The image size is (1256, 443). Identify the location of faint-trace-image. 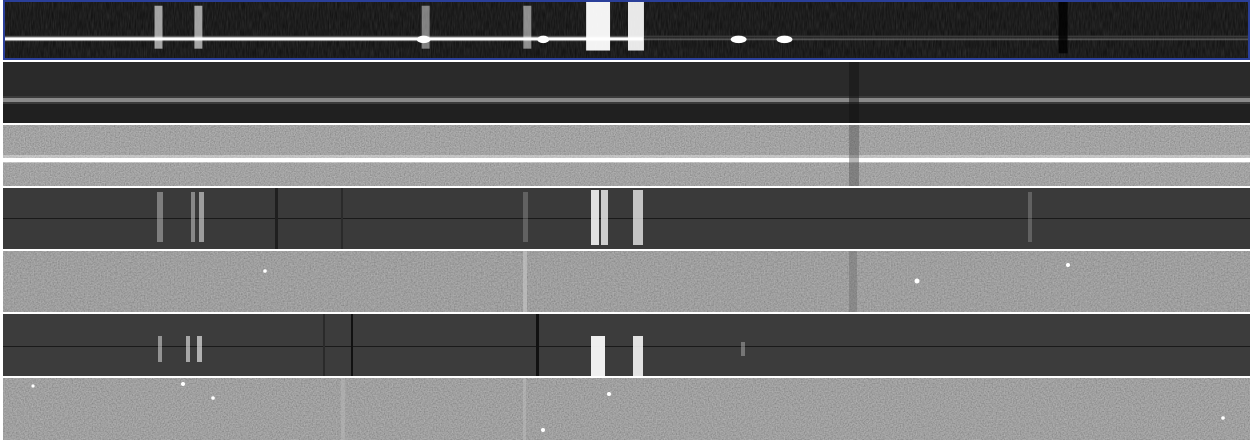
(626, 92).